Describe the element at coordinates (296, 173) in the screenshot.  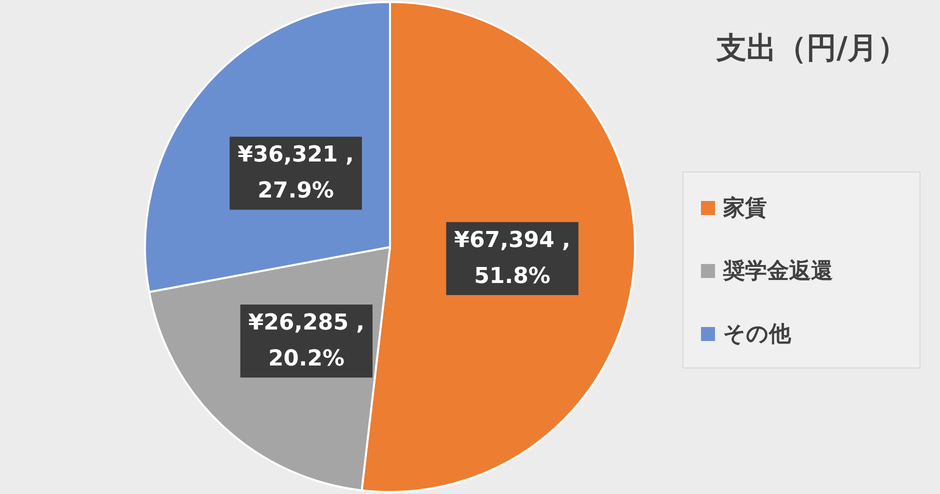
I see `data-label: ¥36,321 , 27.9%` at that location.